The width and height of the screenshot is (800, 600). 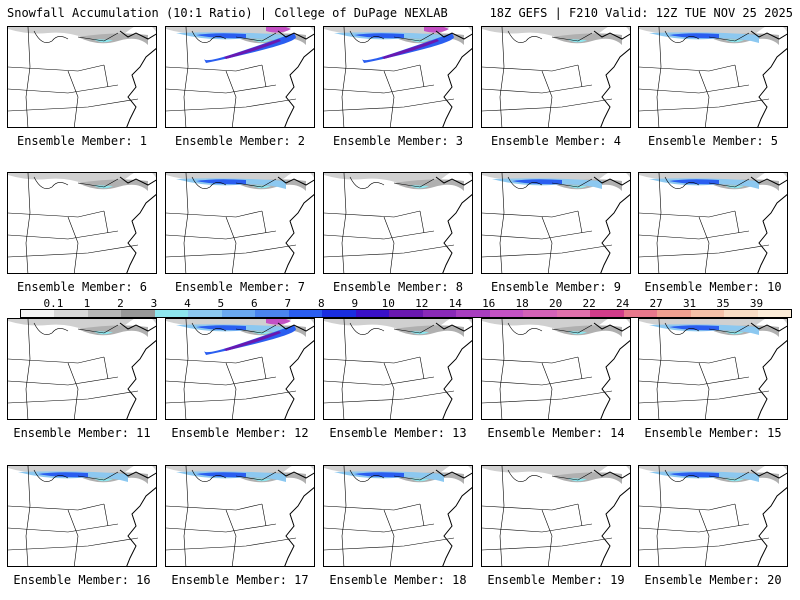 I want to click on ensemble-member-label: Ensemble Member: 6, so click(x=82, y=287).